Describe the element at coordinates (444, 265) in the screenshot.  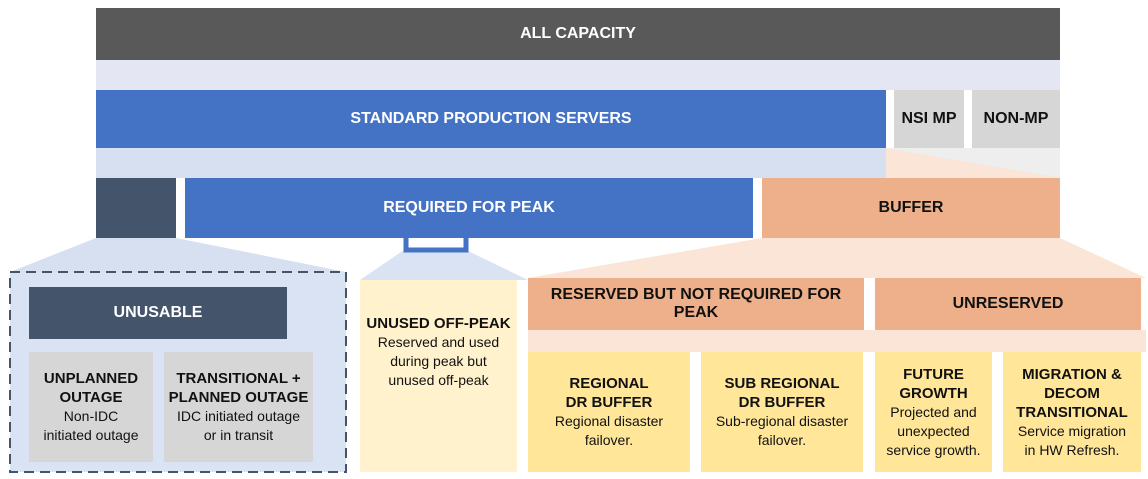
I see `offpeak-funnel` at that location.